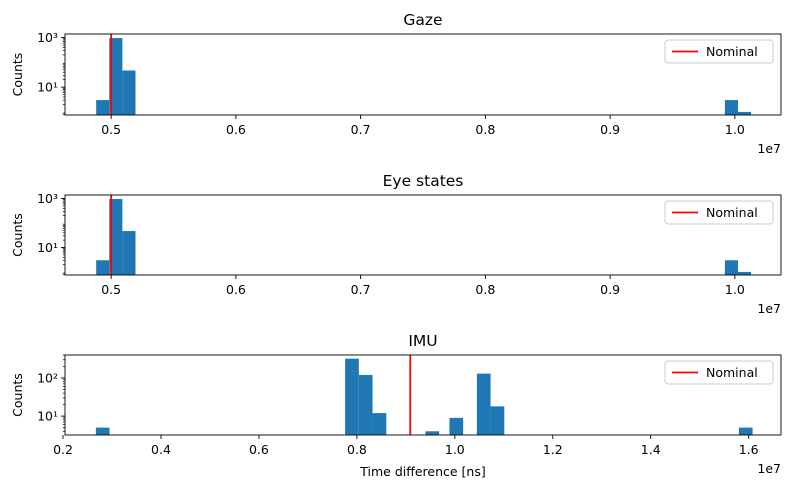 The image size is (789, 490). What do you see at coordinates (63, 449) in the screenshot?
I see `x-tick-label: 0.2` at bounding box center [63, 449].